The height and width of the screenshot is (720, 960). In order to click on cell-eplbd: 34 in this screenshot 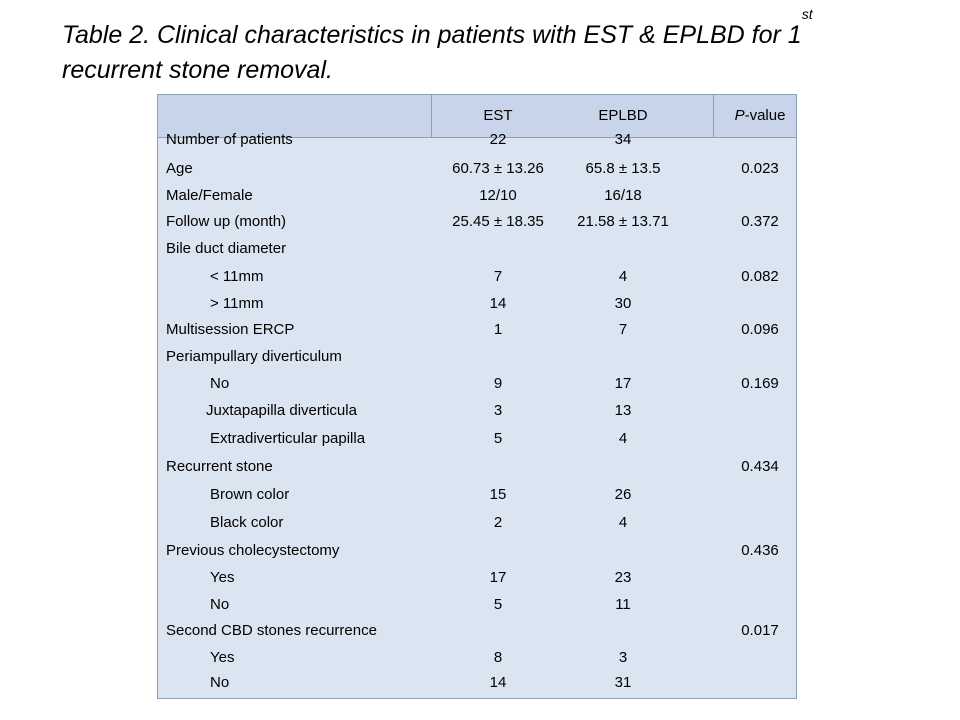, I will do `click(623, 139)`.